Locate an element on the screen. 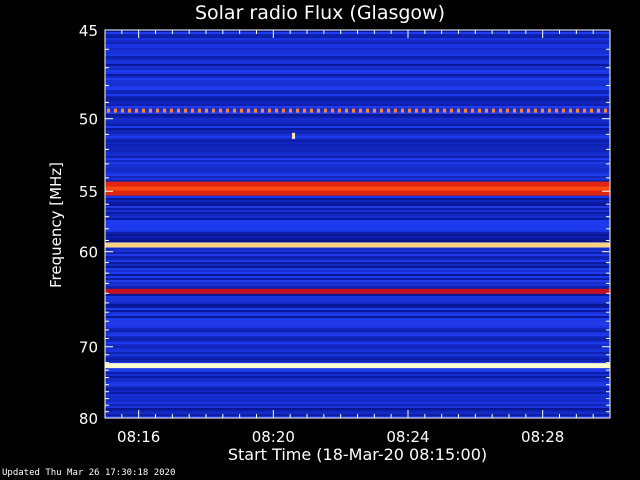  x-tick-label: 08:24 is located at coordinates (407, 437).